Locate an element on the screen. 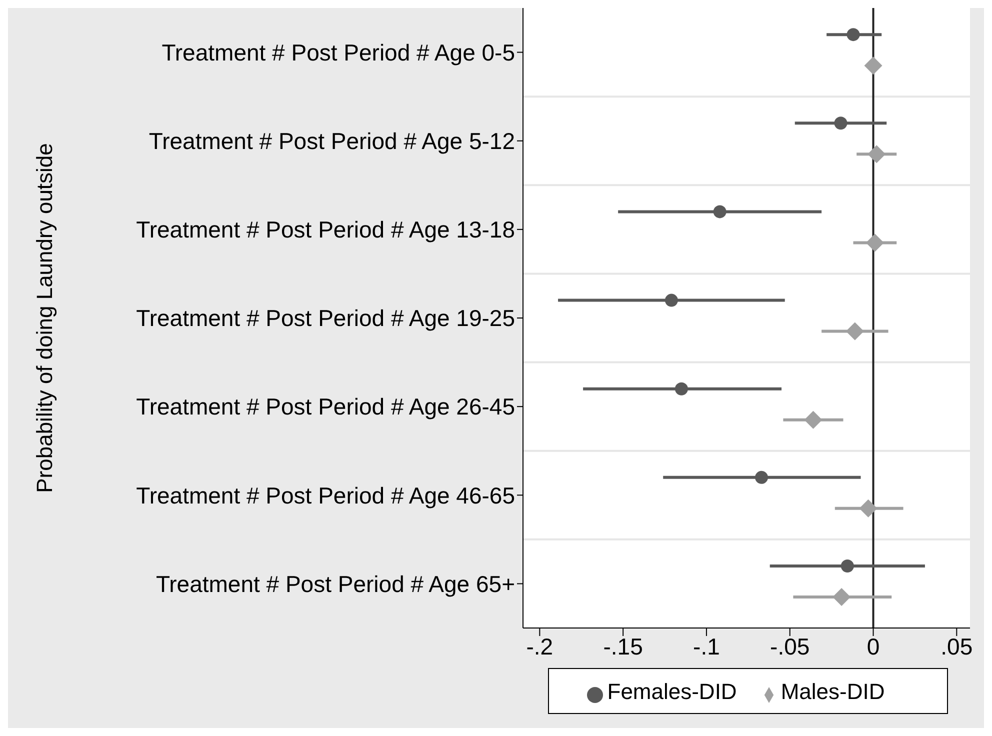 The image size is (992, 736). x-tick-label: .05 is located at coordinates (956, 646).